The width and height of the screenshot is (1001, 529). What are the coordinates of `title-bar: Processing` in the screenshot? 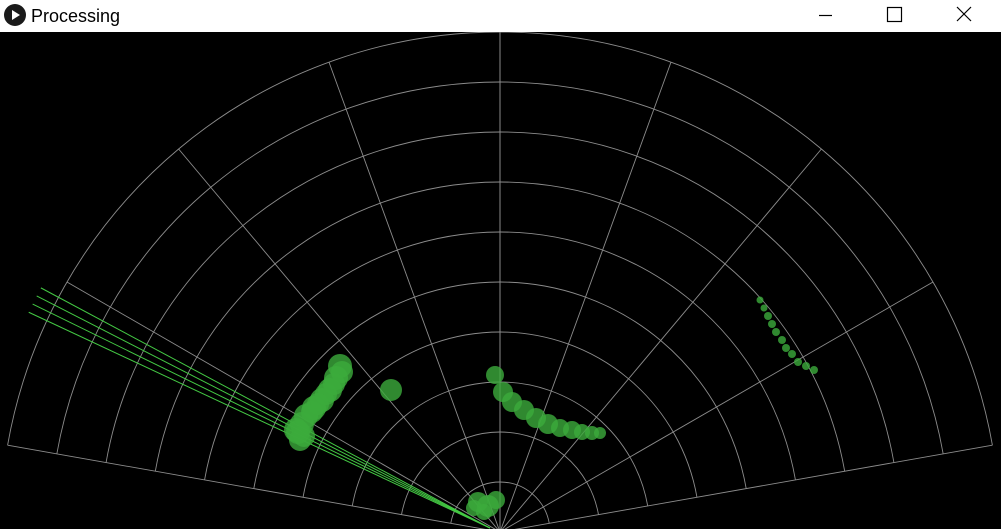 It's located at (500, 16).